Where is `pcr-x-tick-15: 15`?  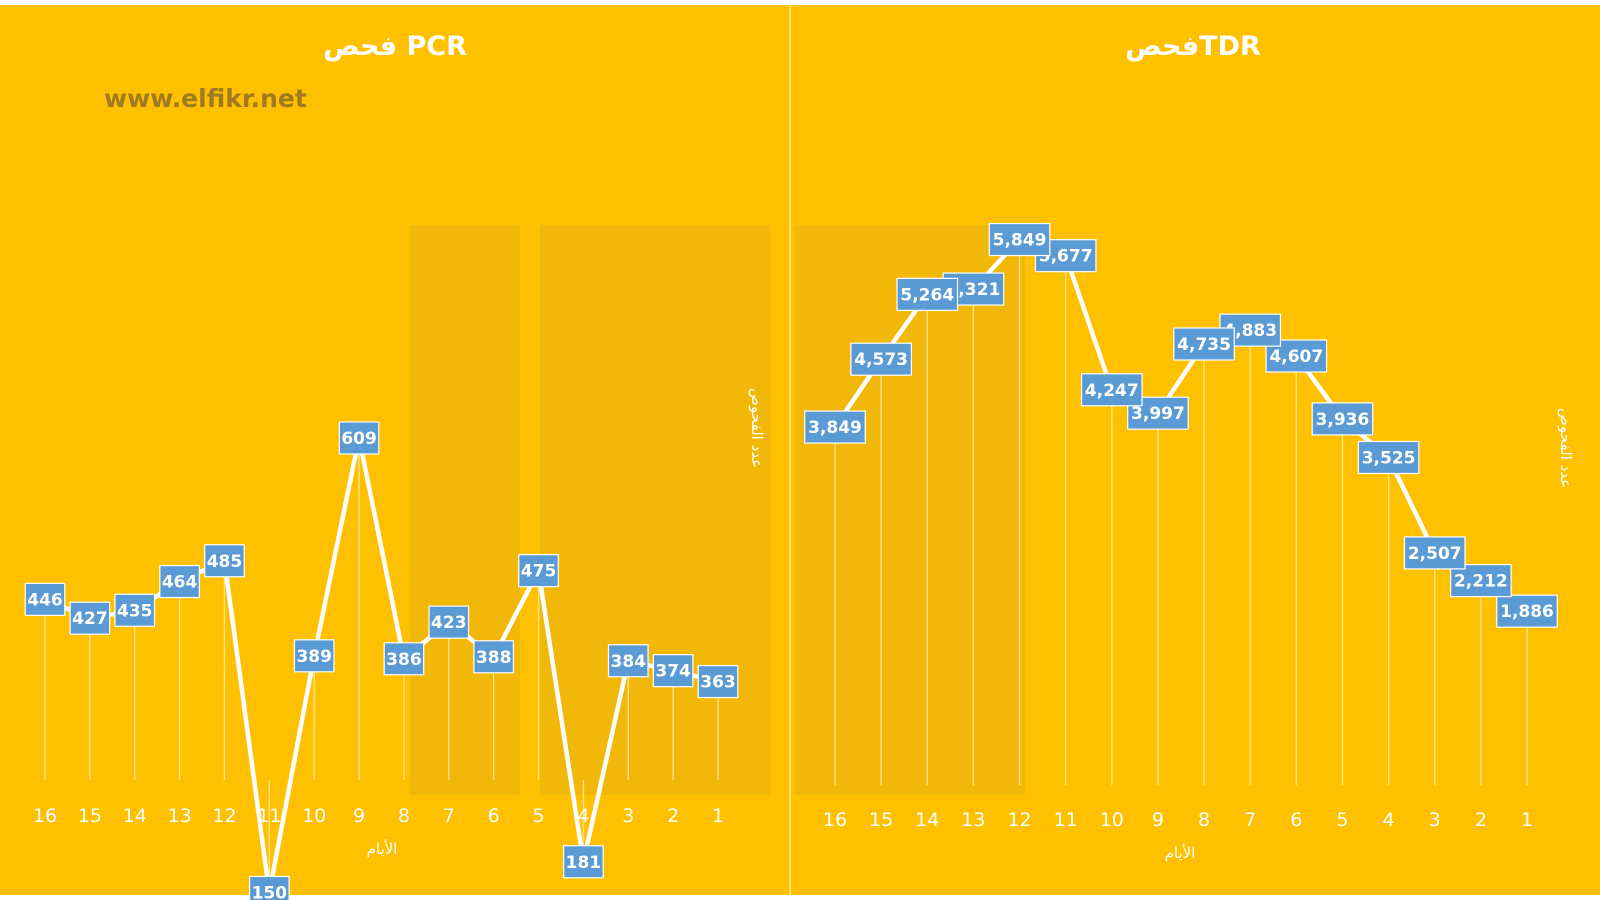 pcr-x-tick-15: 15 is located at coordinates (90, 816).